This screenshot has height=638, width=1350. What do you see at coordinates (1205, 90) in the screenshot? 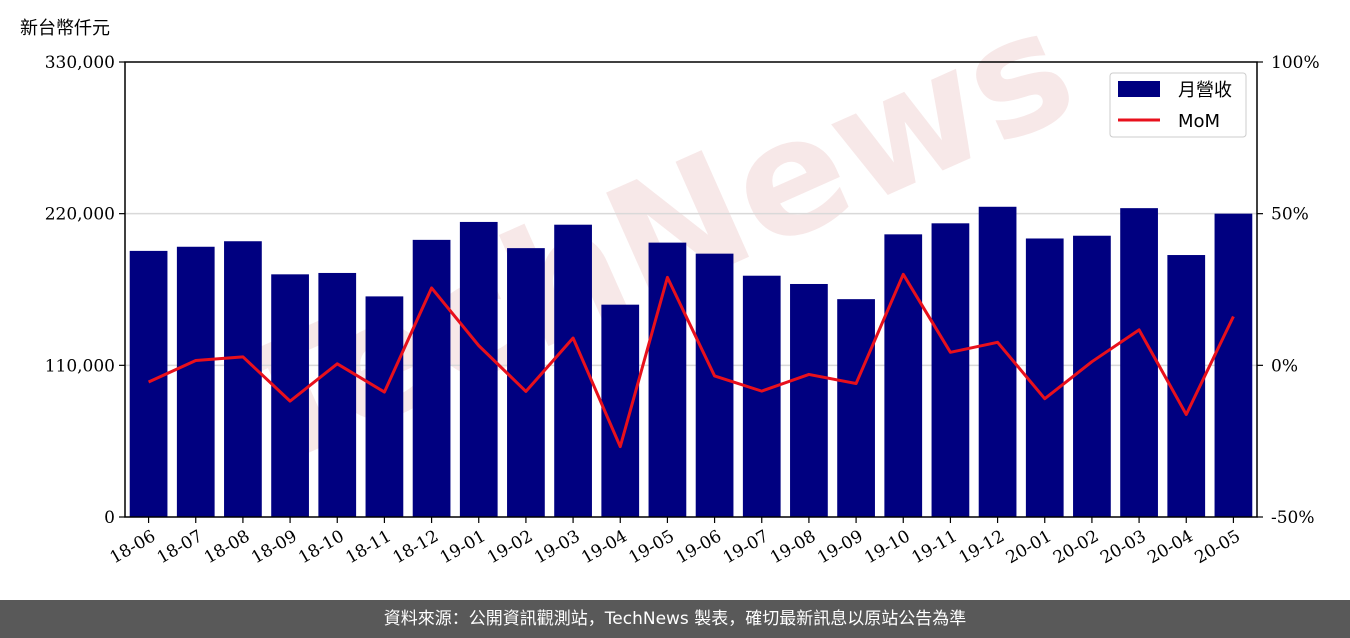
I see `legend-label-revenue: 月營收` at bounding box center [1205, 90].